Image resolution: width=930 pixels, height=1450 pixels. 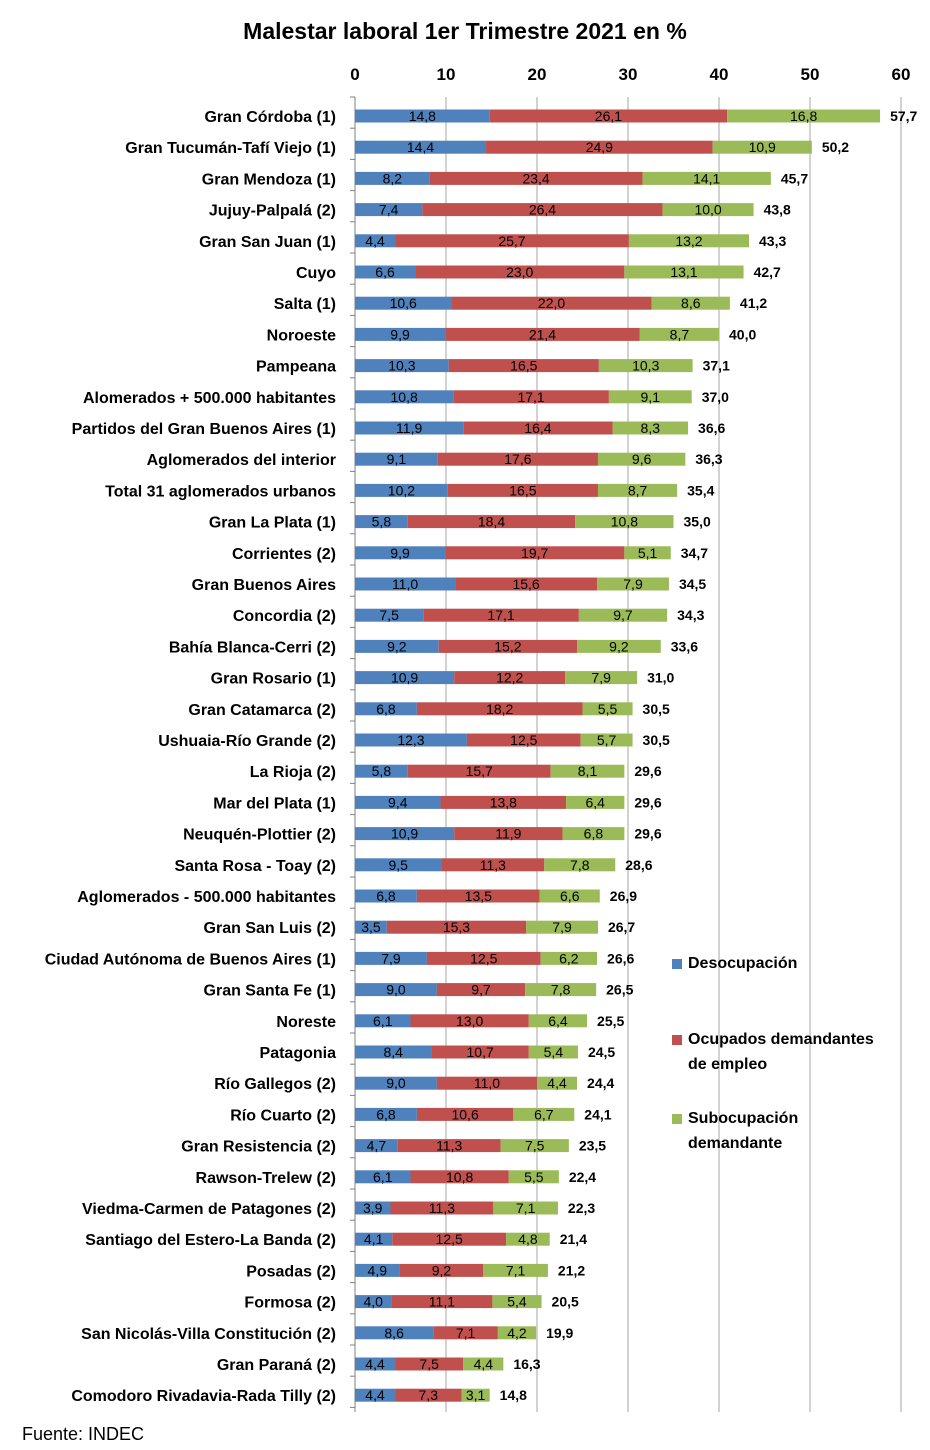 I want to click on category-label: Rawson-Trelew (2), so click(x=266, y=1178).